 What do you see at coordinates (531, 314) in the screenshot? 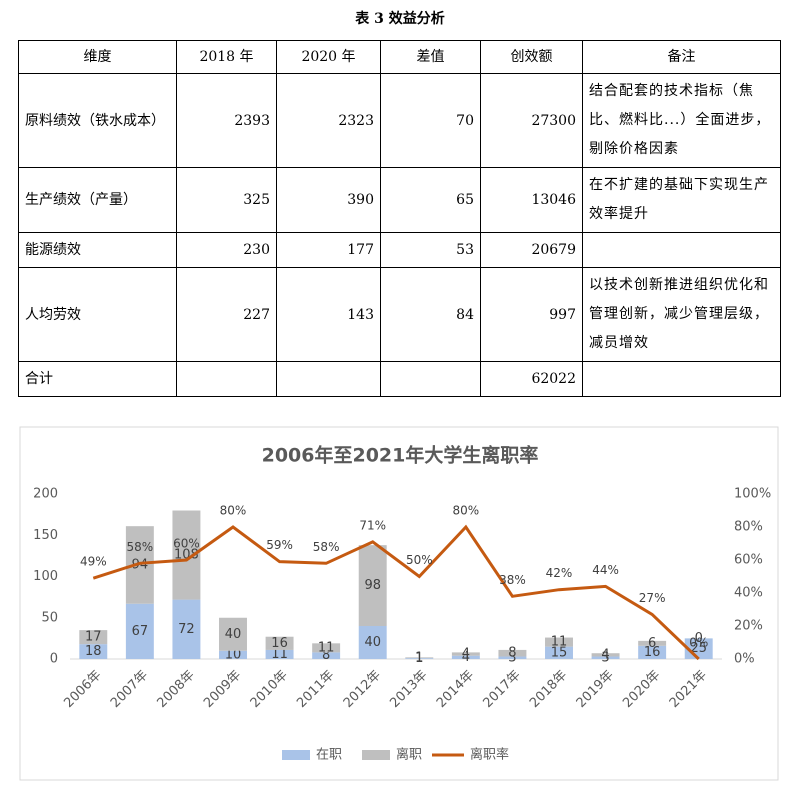
I see `cell: 997` at bounding box center [531, 314].